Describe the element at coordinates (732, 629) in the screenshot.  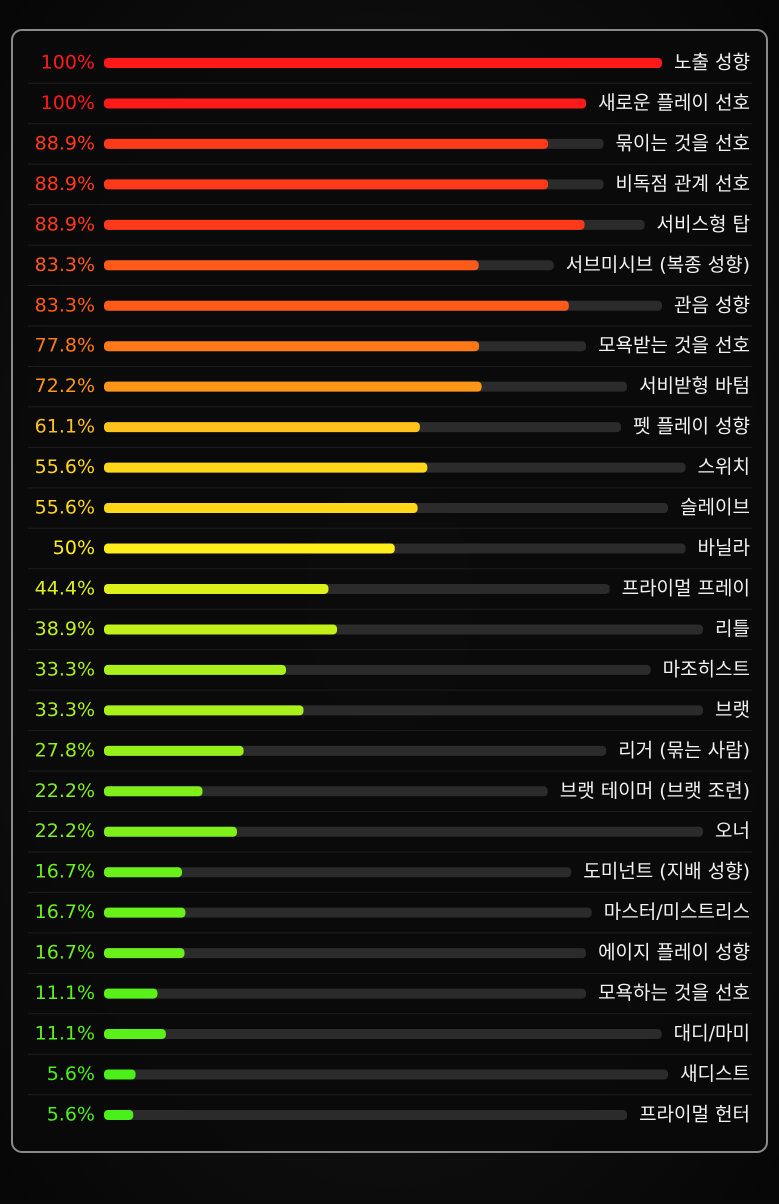
I see `category-label: 리틀` at that location.